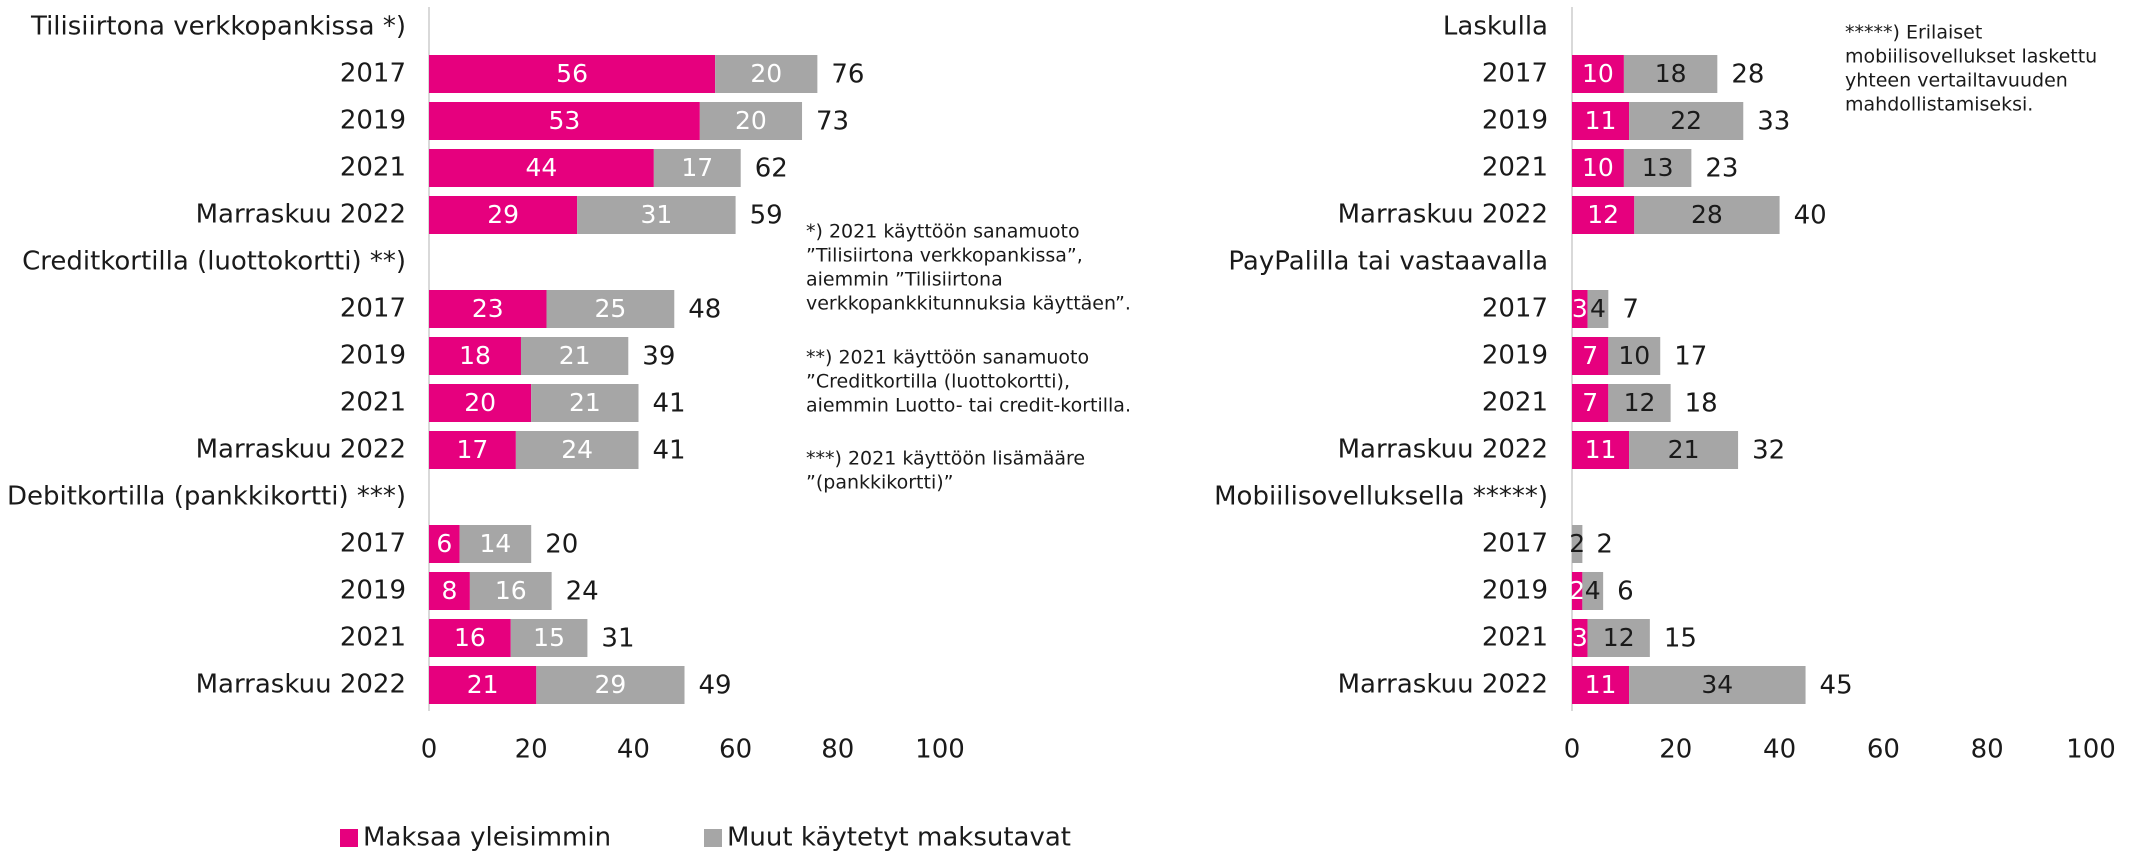 This screenshot has width=2132, height=851. Describe the element at coordinates (1630, 310) in the screenshot. I see `total-label: 7` at that location.